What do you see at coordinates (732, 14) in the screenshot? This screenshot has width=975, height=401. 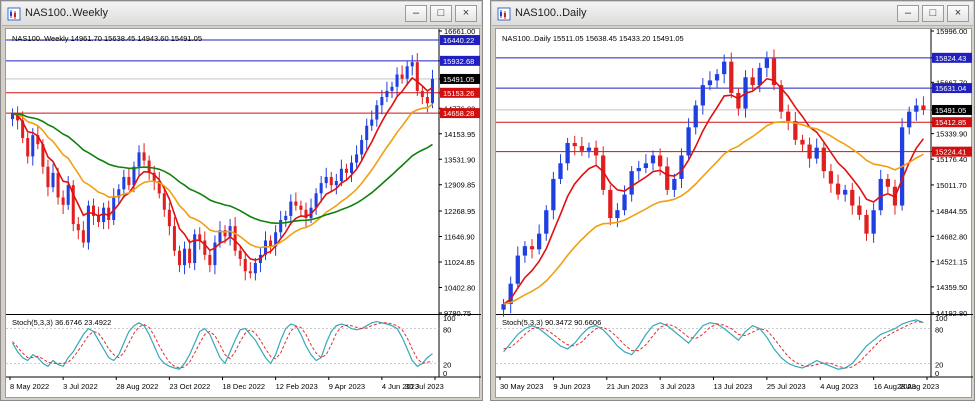 I see `daily-title-bar: NAS100..Daily – □ ×` at bounding box center [732, 14].